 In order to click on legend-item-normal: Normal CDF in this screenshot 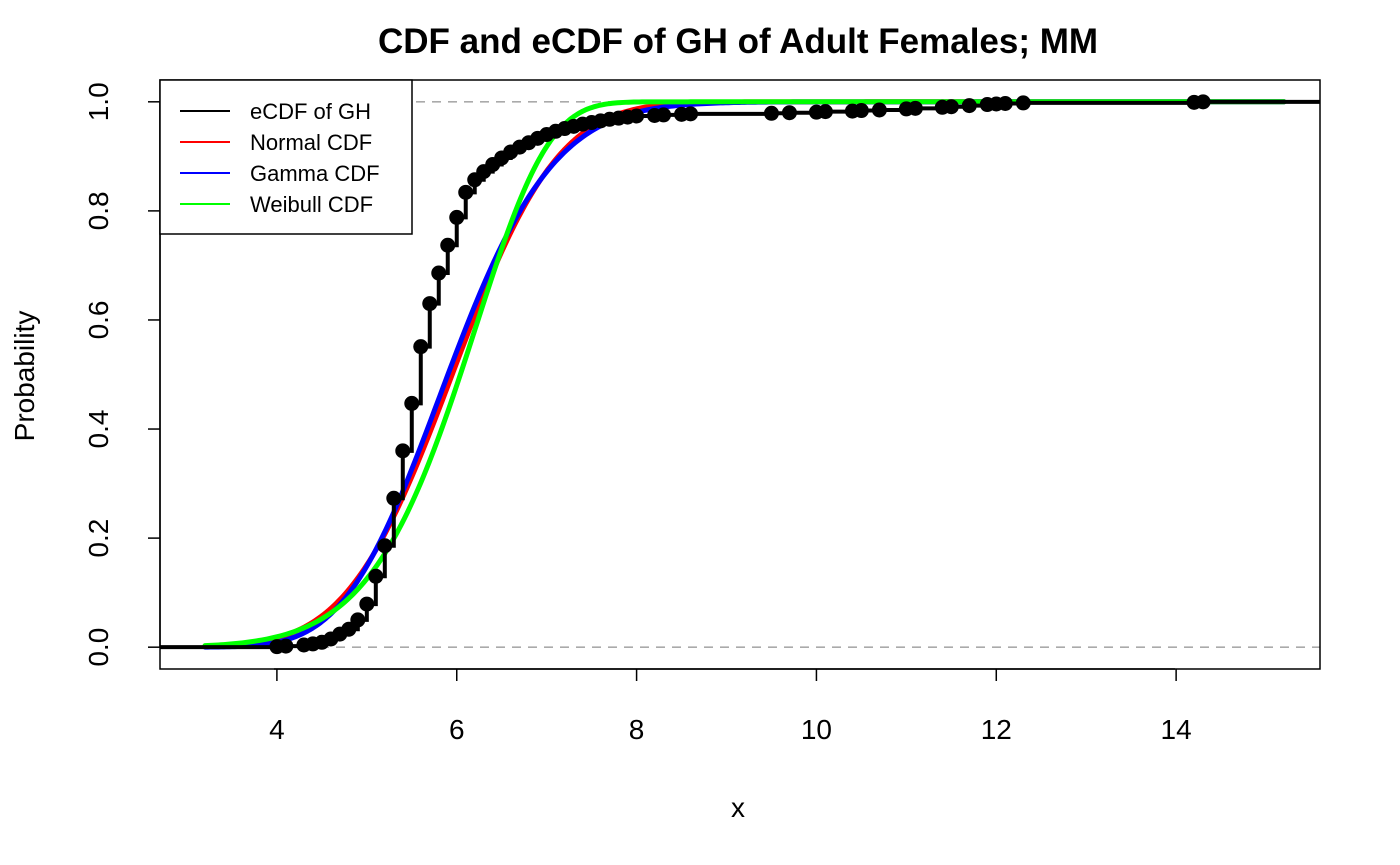, I will do `click(276, 142)`.